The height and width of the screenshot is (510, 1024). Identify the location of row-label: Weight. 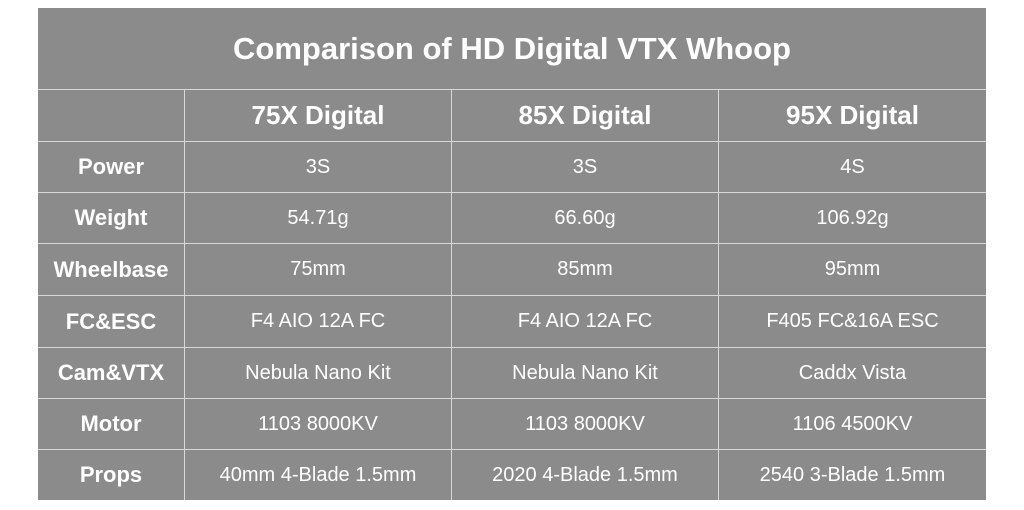
(111, 218).